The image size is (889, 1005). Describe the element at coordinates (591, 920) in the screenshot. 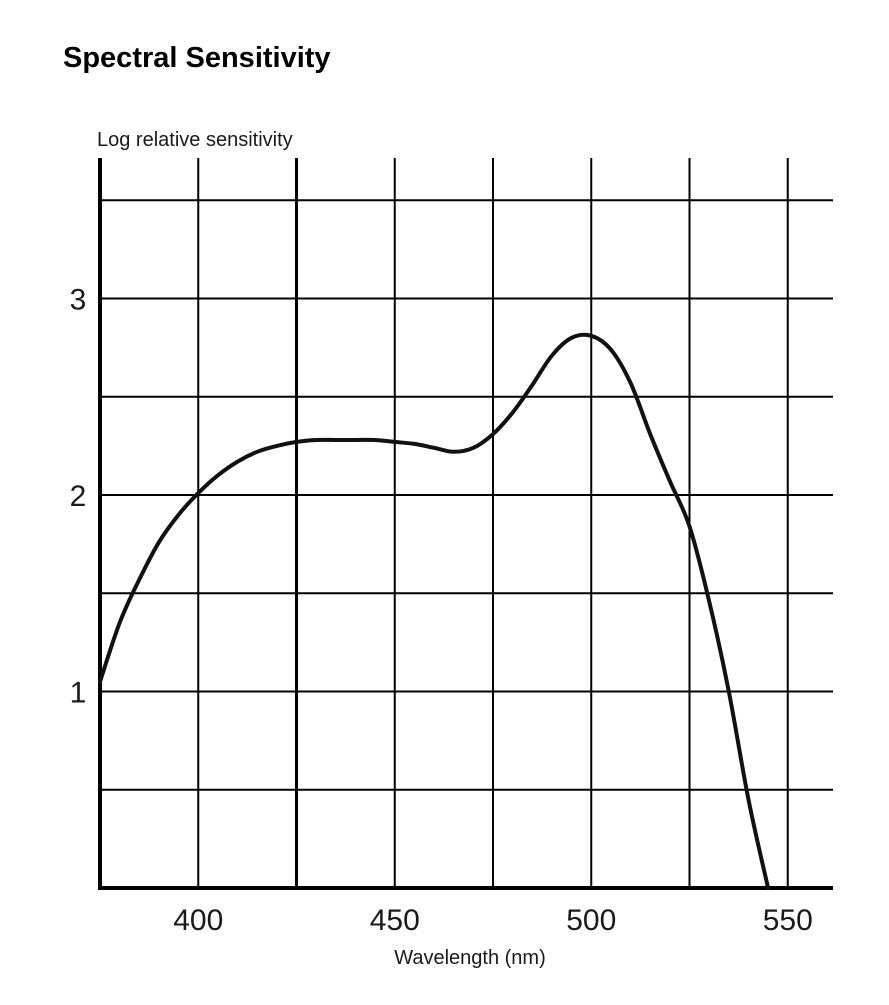

I see `x-tick-label: 500` at that location.